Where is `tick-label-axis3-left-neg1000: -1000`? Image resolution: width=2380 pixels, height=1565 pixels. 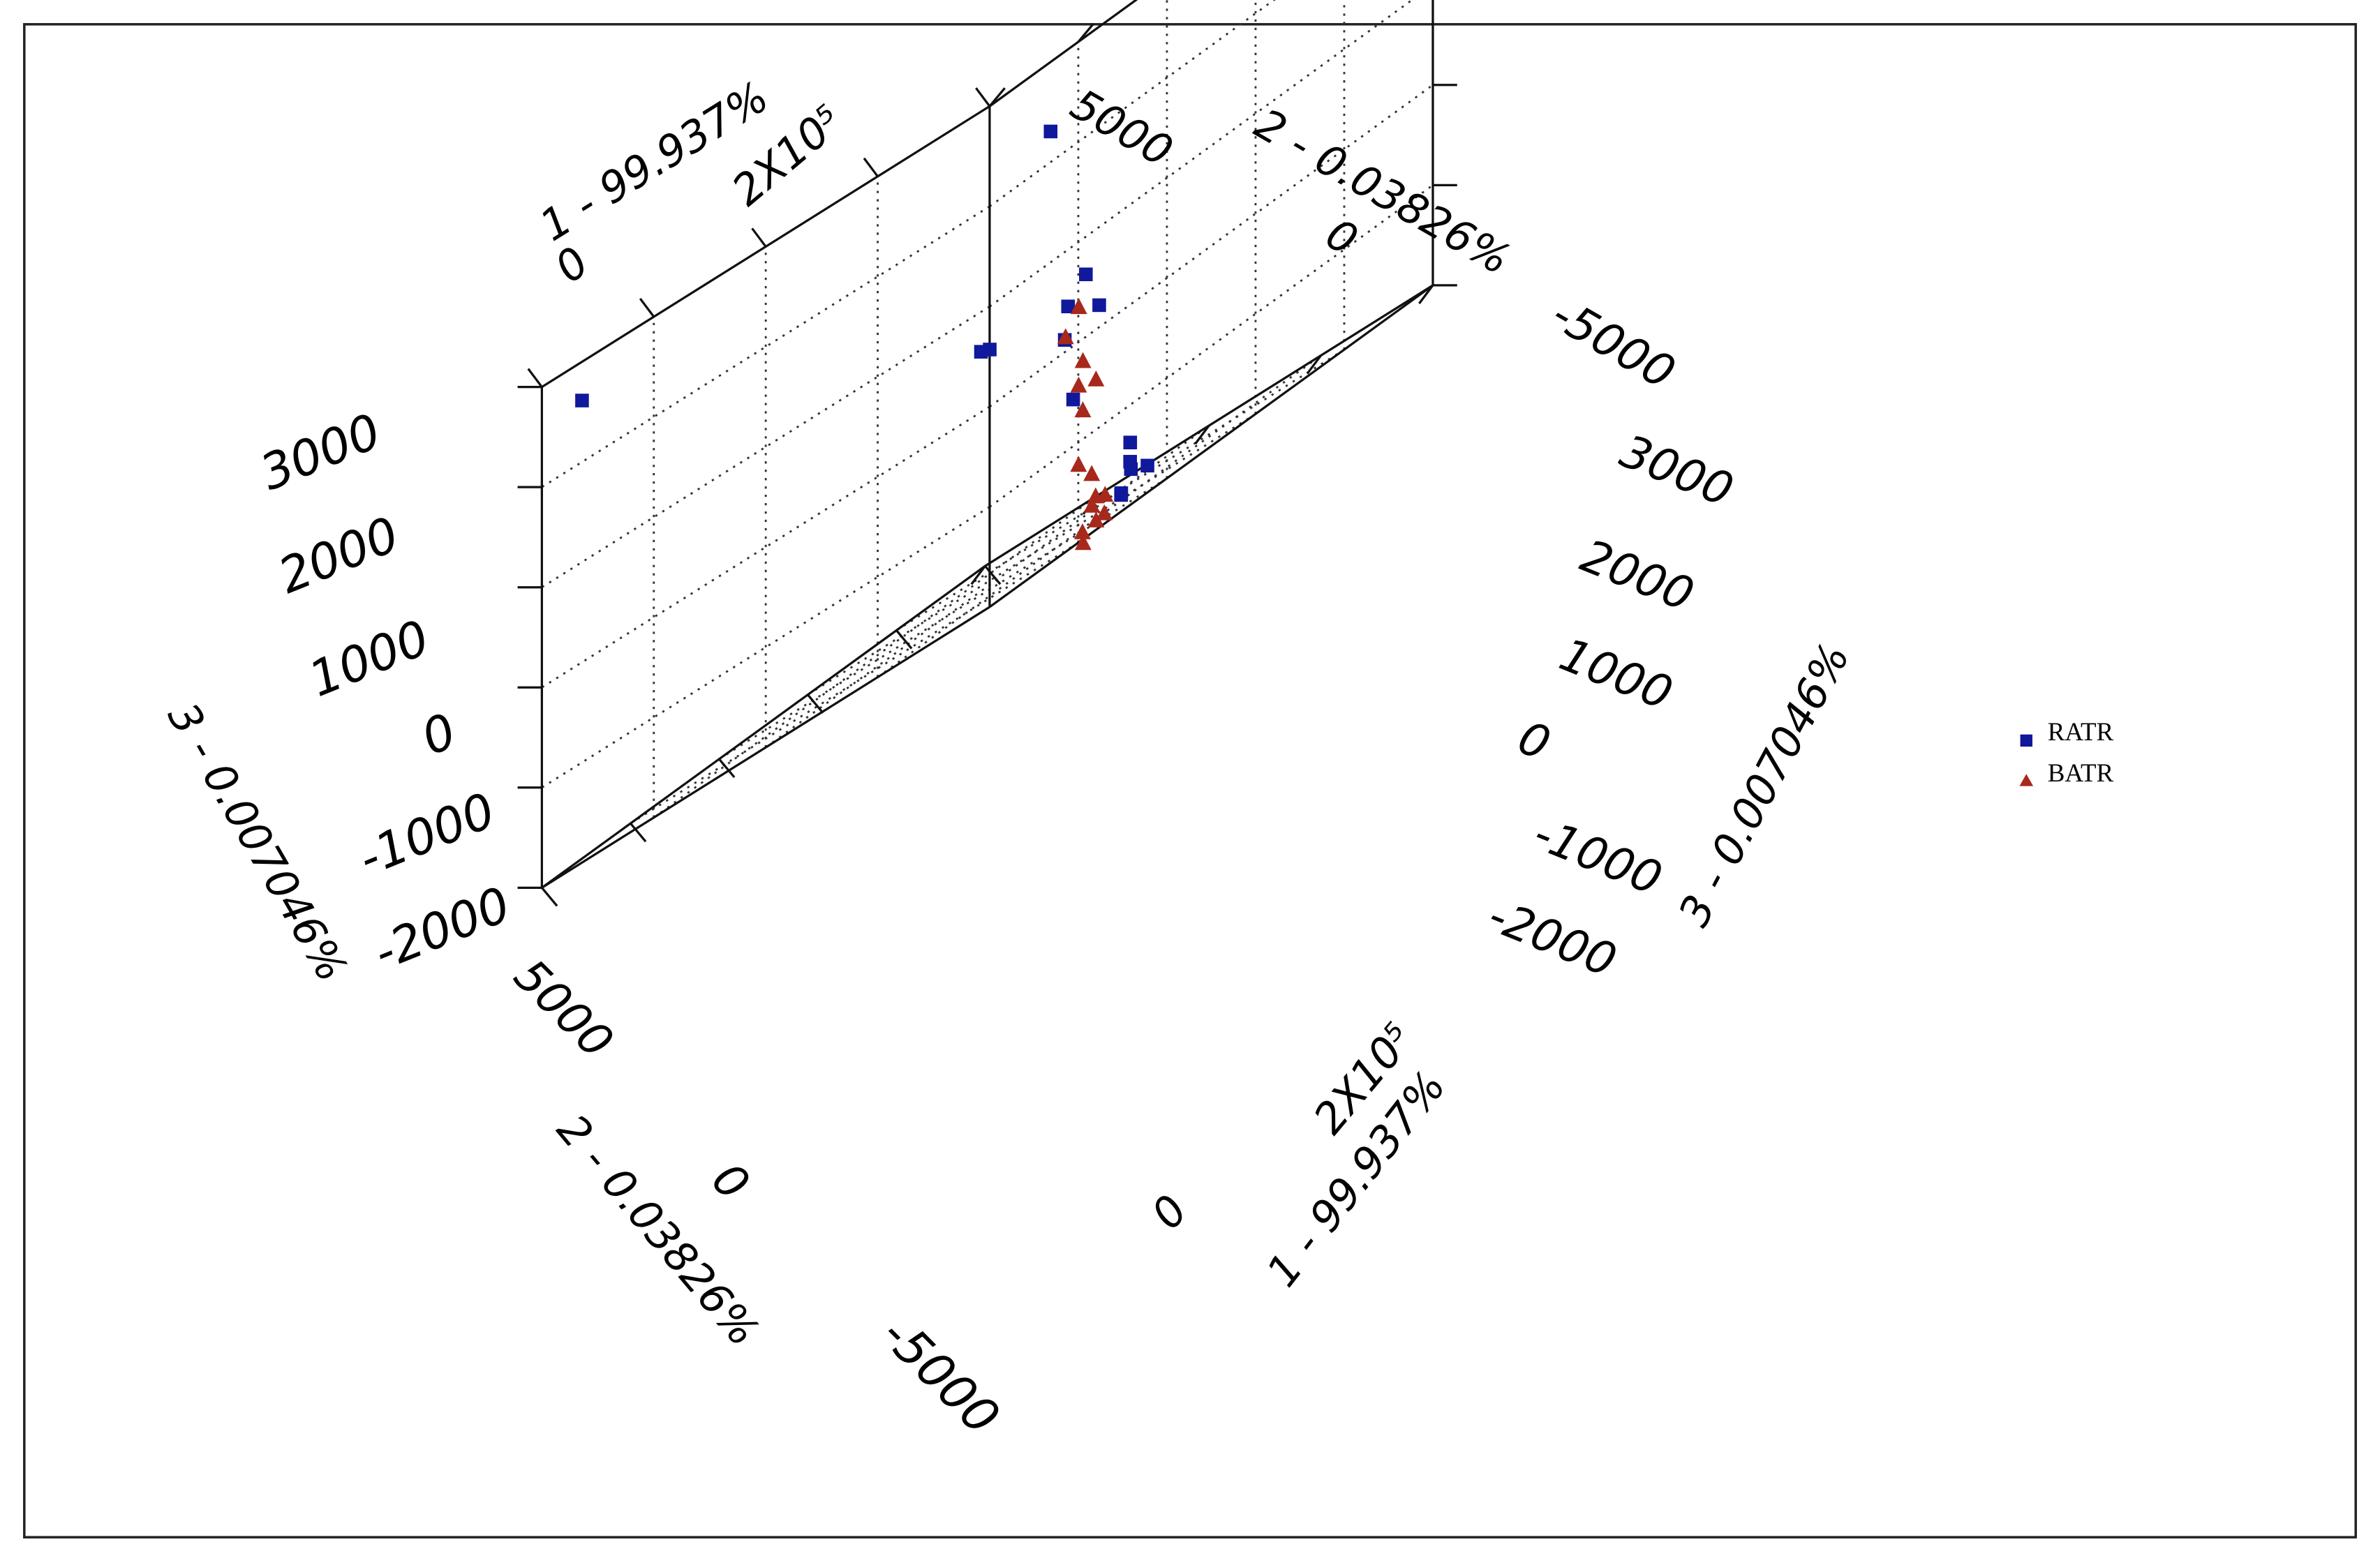
tick-label-axis3-left-neg1000: -1000 is located at coordinates (427, 835).